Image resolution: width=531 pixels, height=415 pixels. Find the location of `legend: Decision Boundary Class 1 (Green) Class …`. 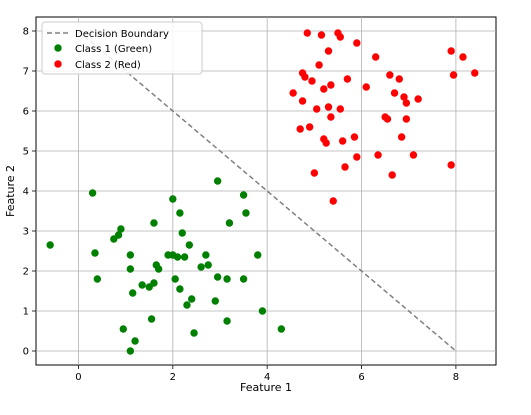

legend: Decision Boundary Class 1 (Green) Class … is located at coordinates (122, 48).